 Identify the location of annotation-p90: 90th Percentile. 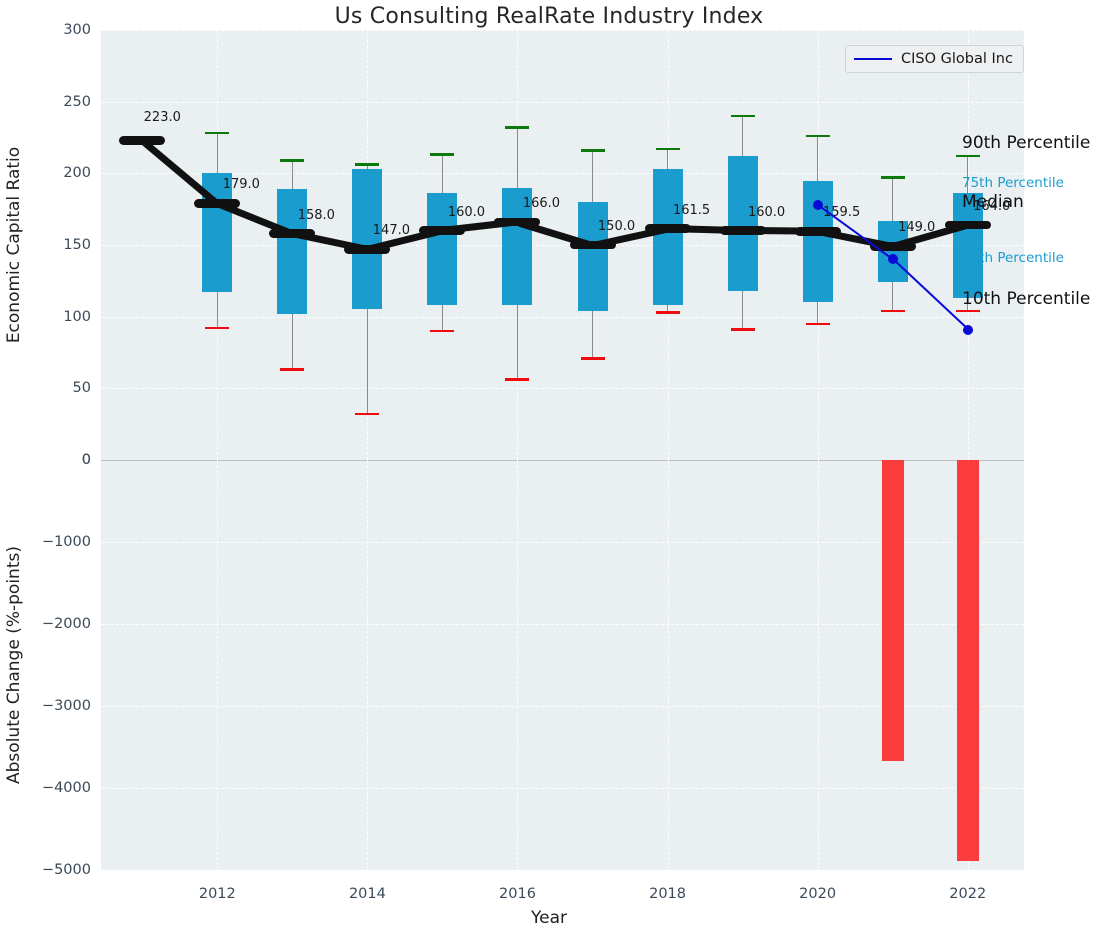
(1026, 143).